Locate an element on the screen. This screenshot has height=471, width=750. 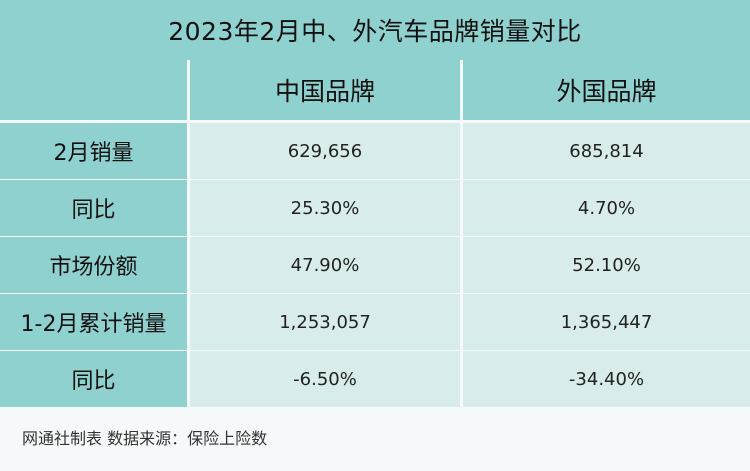
header-china-brand: 中国品牌 is located at coordinates (325, 90).